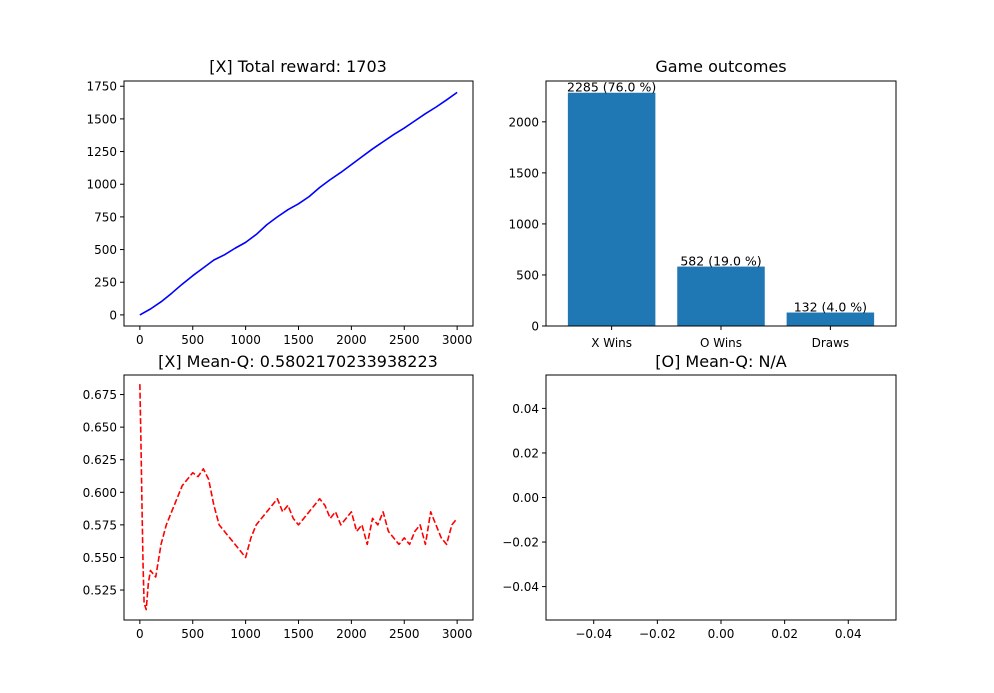  Describe the element at coordinates (101, 87) in the screenshot. I see `y-tick-label: 1750` at that location.